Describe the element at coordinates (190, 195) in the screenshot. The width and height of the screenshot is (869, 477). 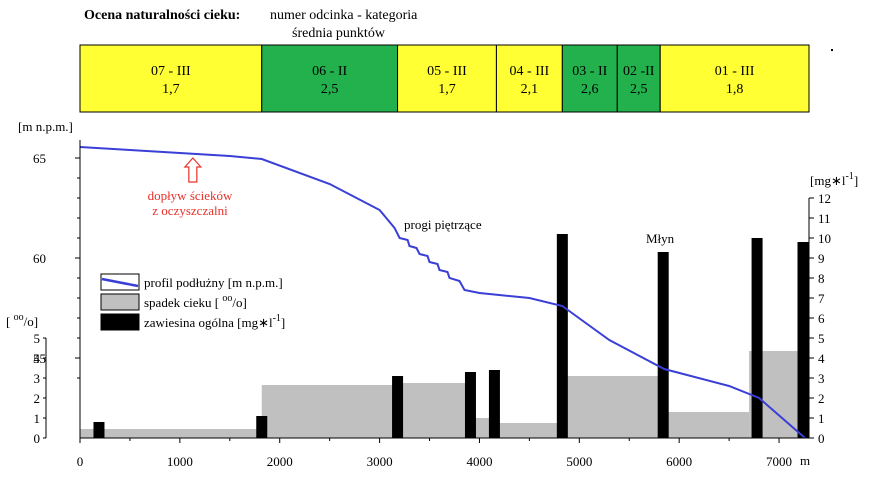
I see `outfall-annotation-line1: dopływ ścieków` at that location.